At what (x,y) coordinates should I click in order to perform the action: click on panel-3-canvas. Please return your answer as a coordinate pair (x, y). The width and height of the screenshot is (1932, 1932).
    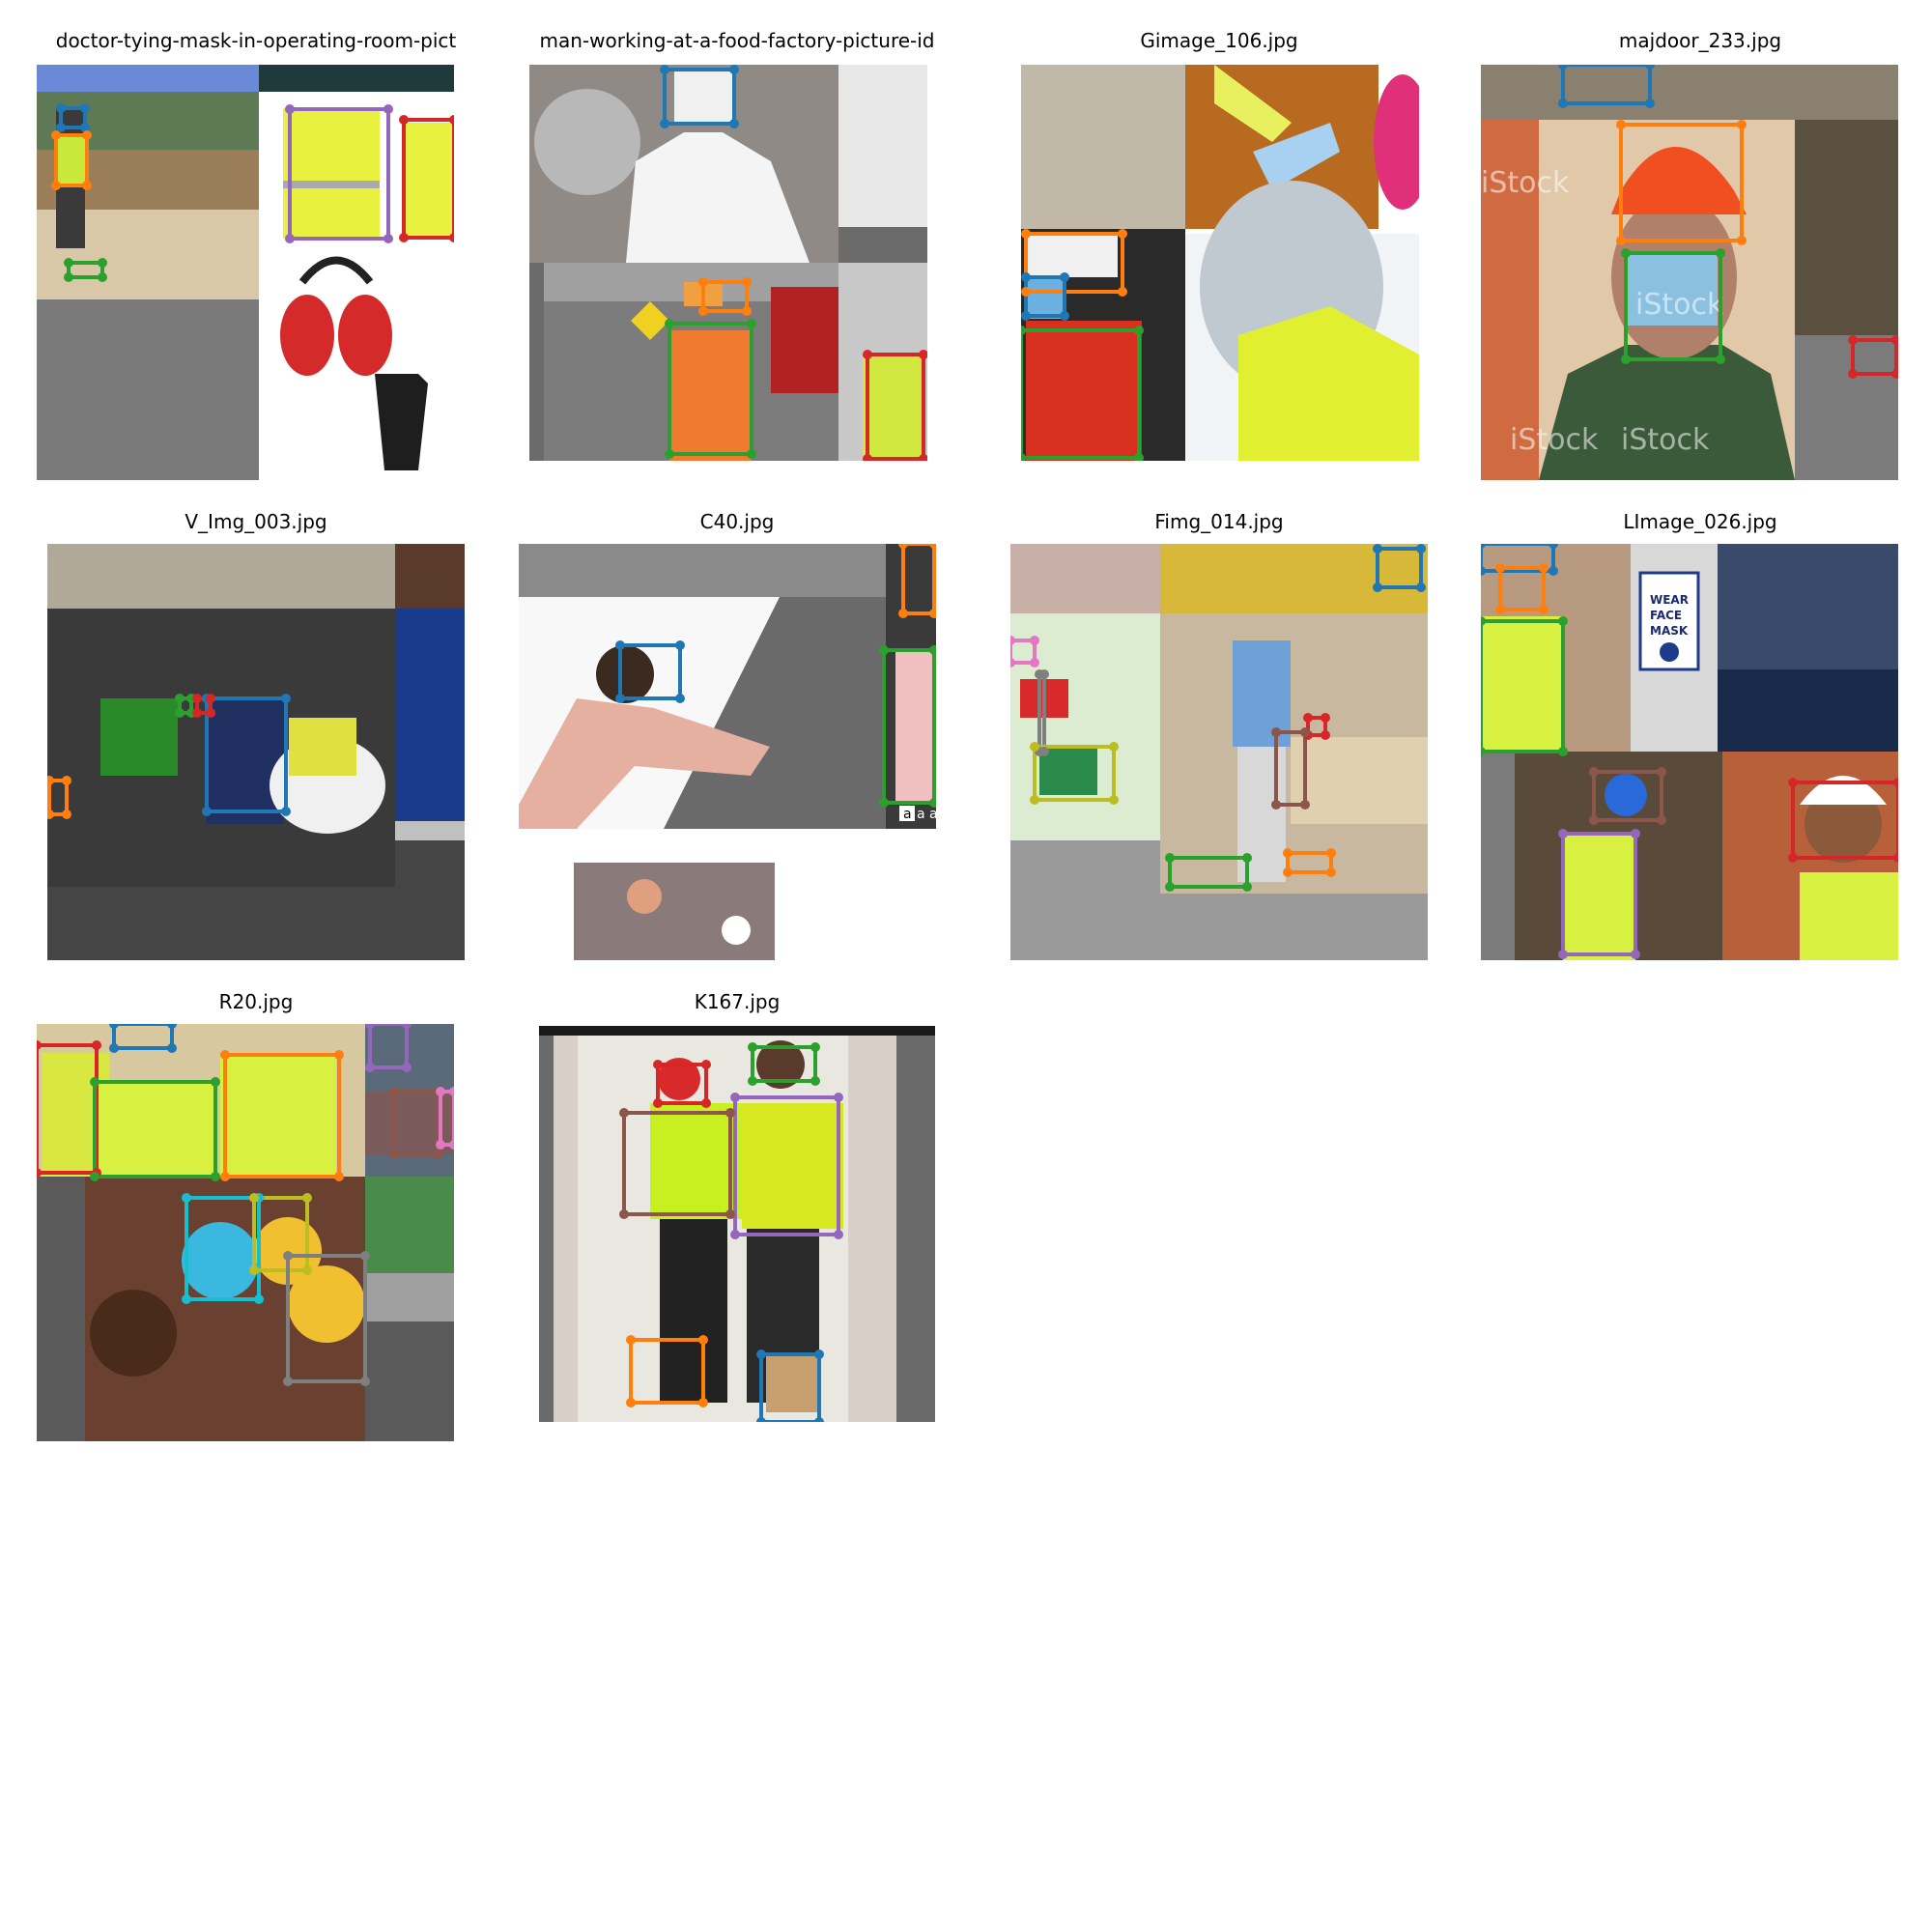
    Looking at the image, I should click on (1220, 263).